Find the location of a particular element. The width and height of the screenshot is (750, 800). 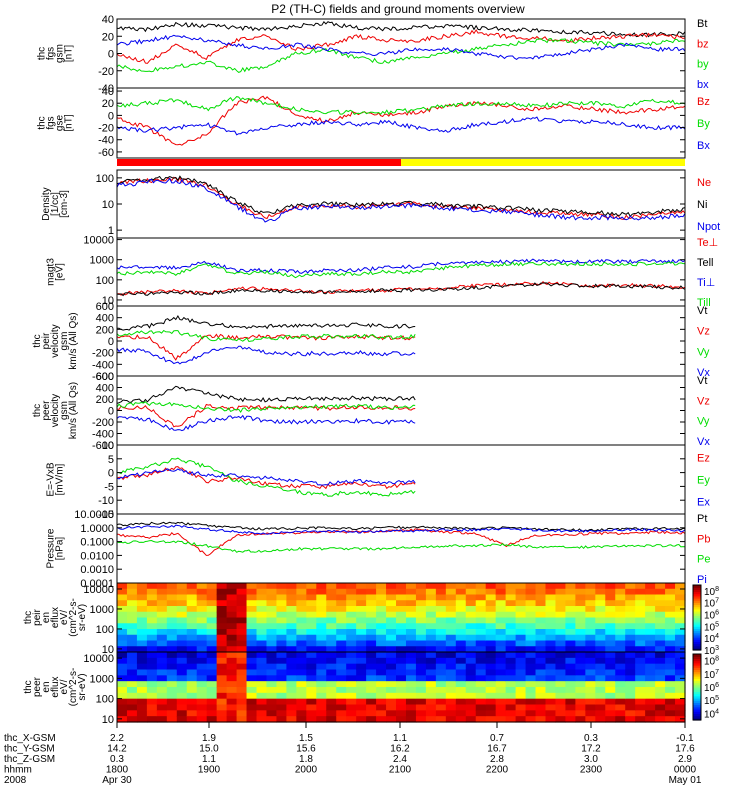

fgs2-frame is located at coordinates (401, 123).